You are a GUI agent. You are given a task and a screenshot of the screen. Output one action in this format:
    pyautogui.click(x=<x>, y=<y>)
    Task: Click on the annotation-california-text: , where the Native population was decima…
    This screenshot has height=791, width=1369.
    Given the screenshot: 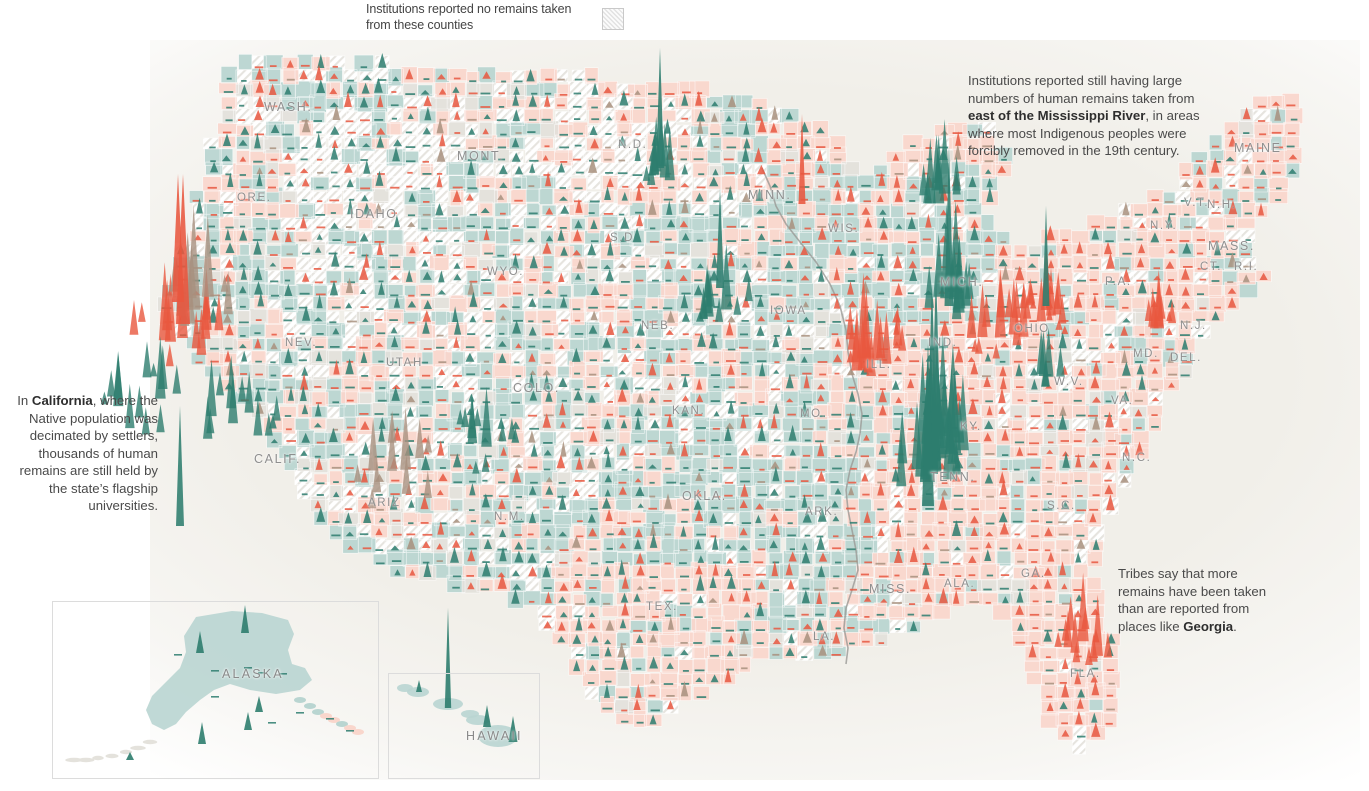 What is the action you would take?
    pyautogui.click(x=88, y=453)
    